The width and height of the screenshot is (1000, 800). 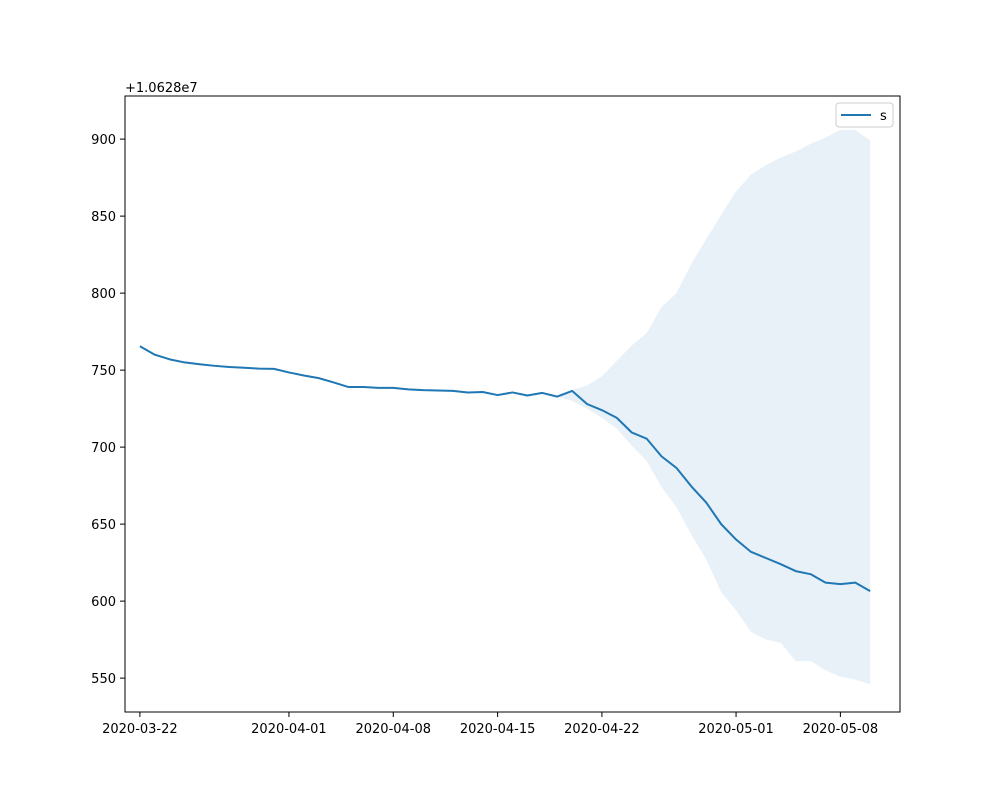 What do you see at coordinates (883, 116) in the screenshot?
I see `legend-label: s` at bounding box center [883, 116].